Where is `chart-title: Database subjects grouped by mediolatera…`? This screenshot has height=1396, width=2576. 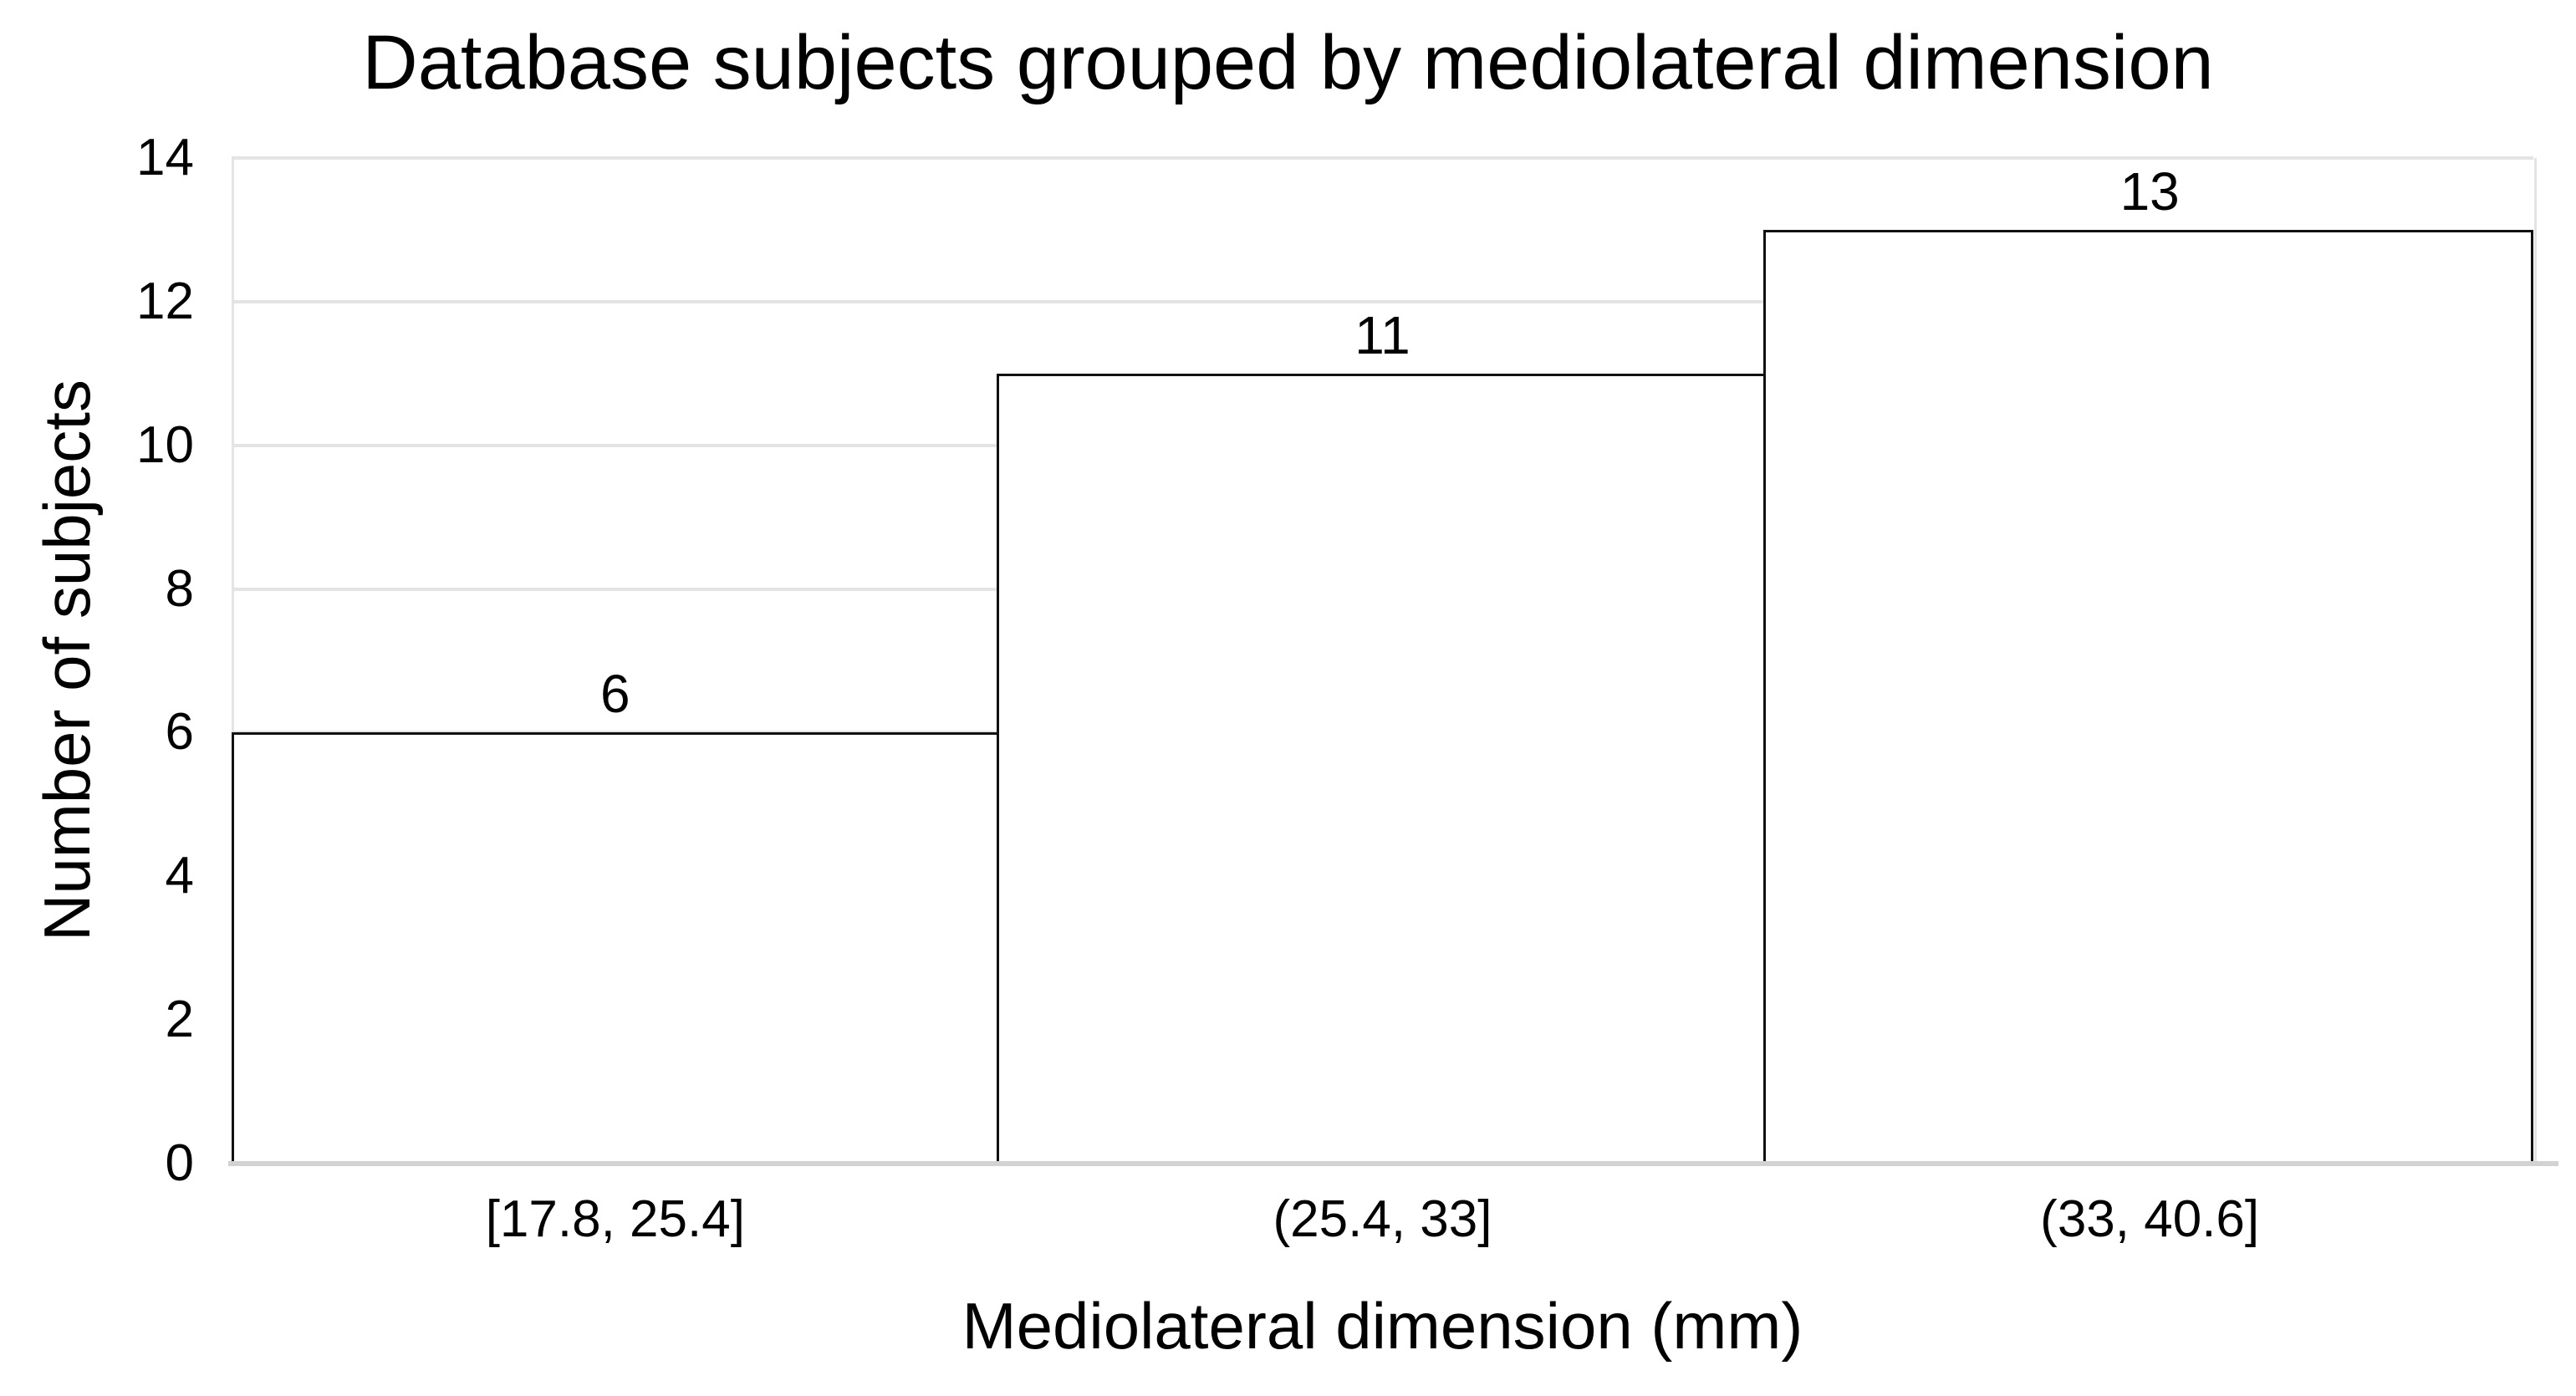
chart-title: Database subjects grouped by mediolatera… is located at coordinates (1288, 62).